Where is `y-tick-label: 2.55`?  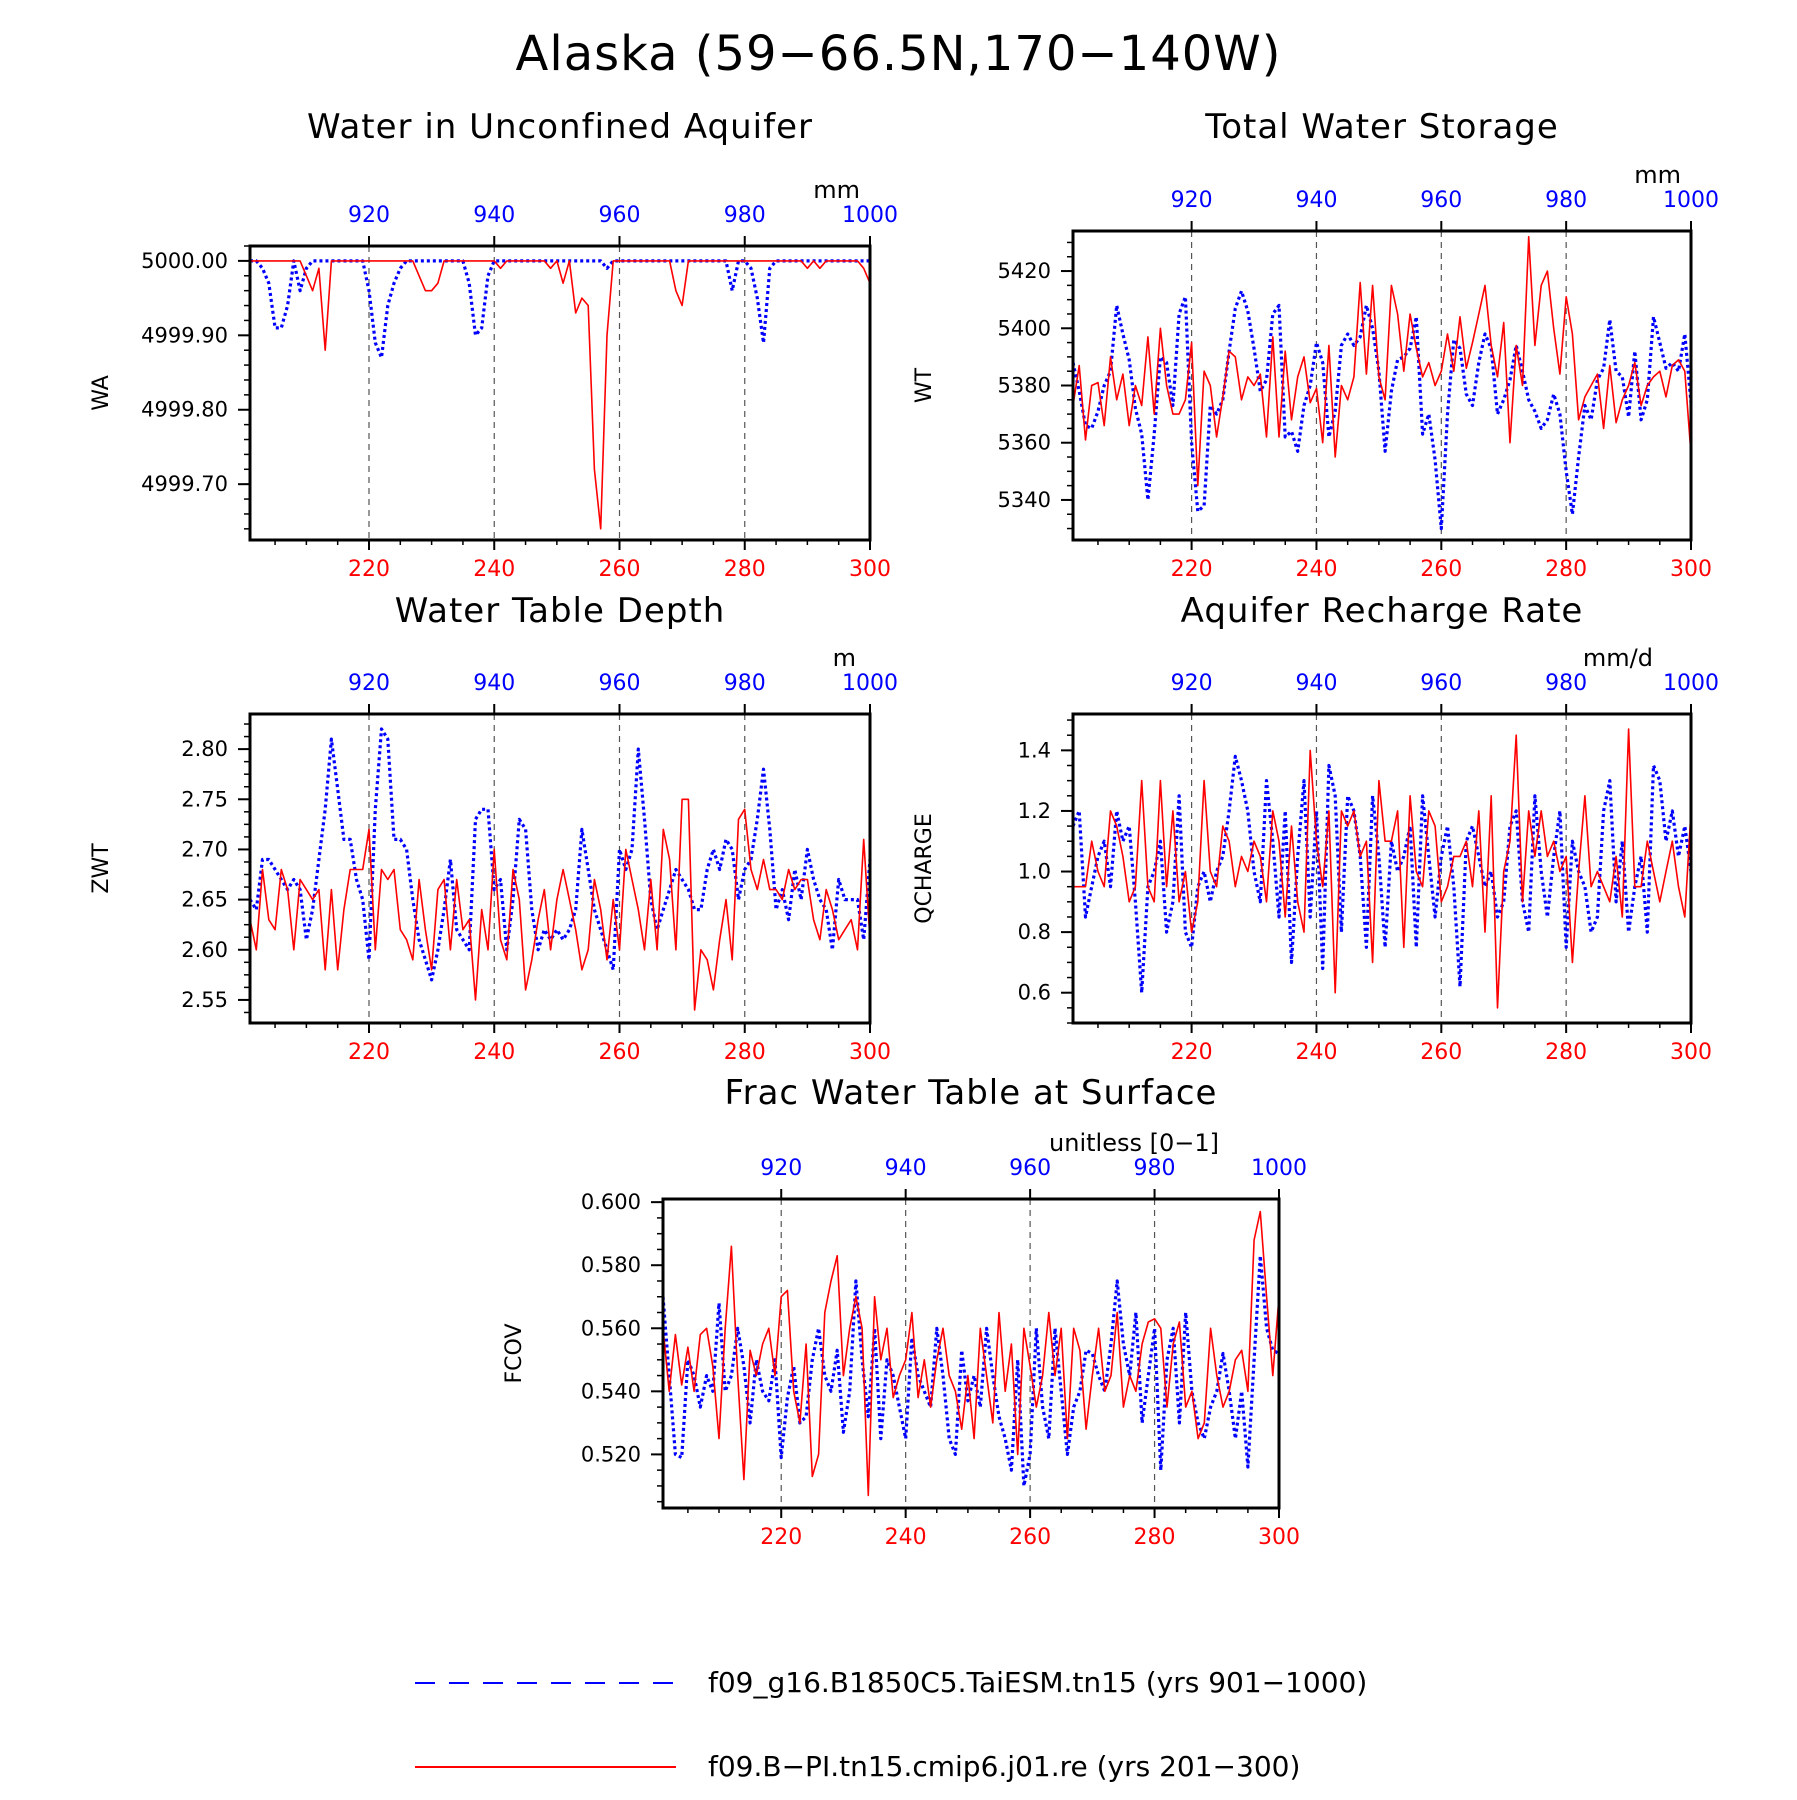 y-tick-label: 2.55 is located at coordinates (204, 1000).